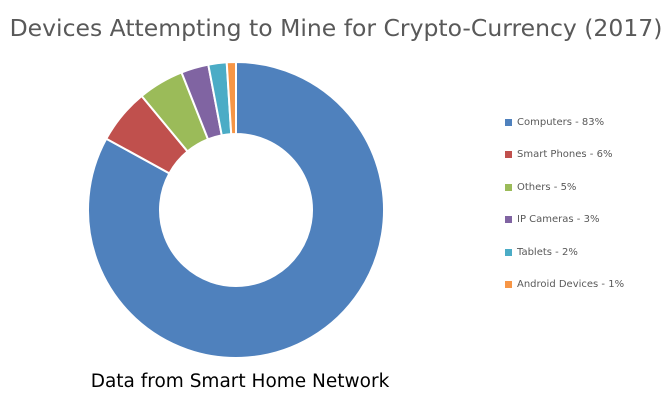 This screenshot has width=672, height=413. I want to click on legend-item-smart-phones: Smart Phones - 6%, so click(558, 155).